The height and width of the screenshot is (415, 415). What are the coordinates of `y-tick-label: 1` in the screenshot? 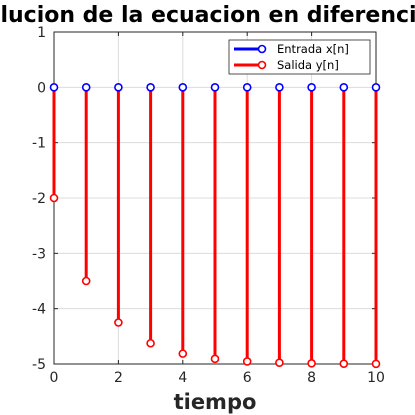 It's located at (41, 33).